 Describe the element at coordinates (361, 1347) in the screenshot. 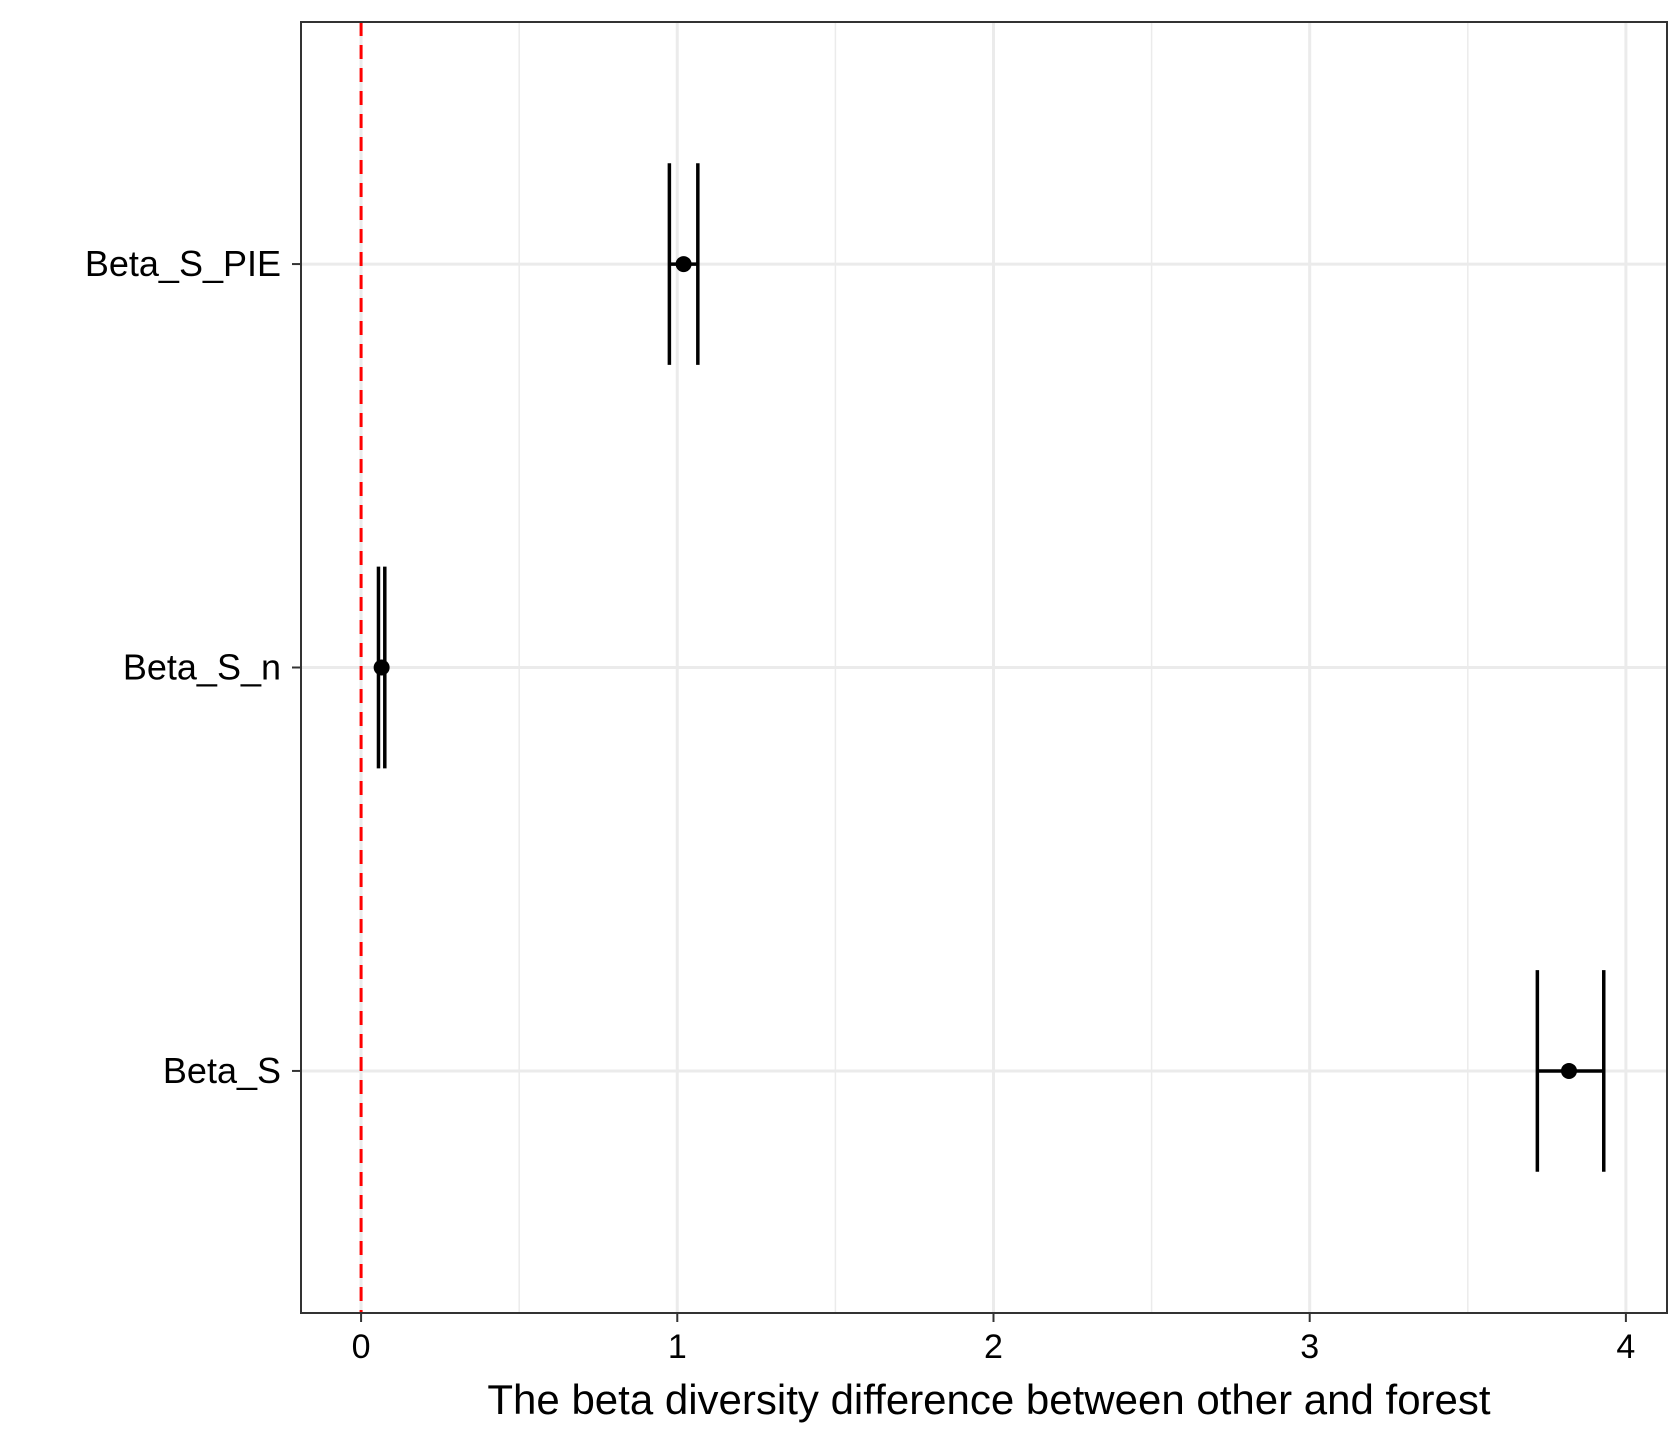

I see `x-tick-label: 0` at that location.